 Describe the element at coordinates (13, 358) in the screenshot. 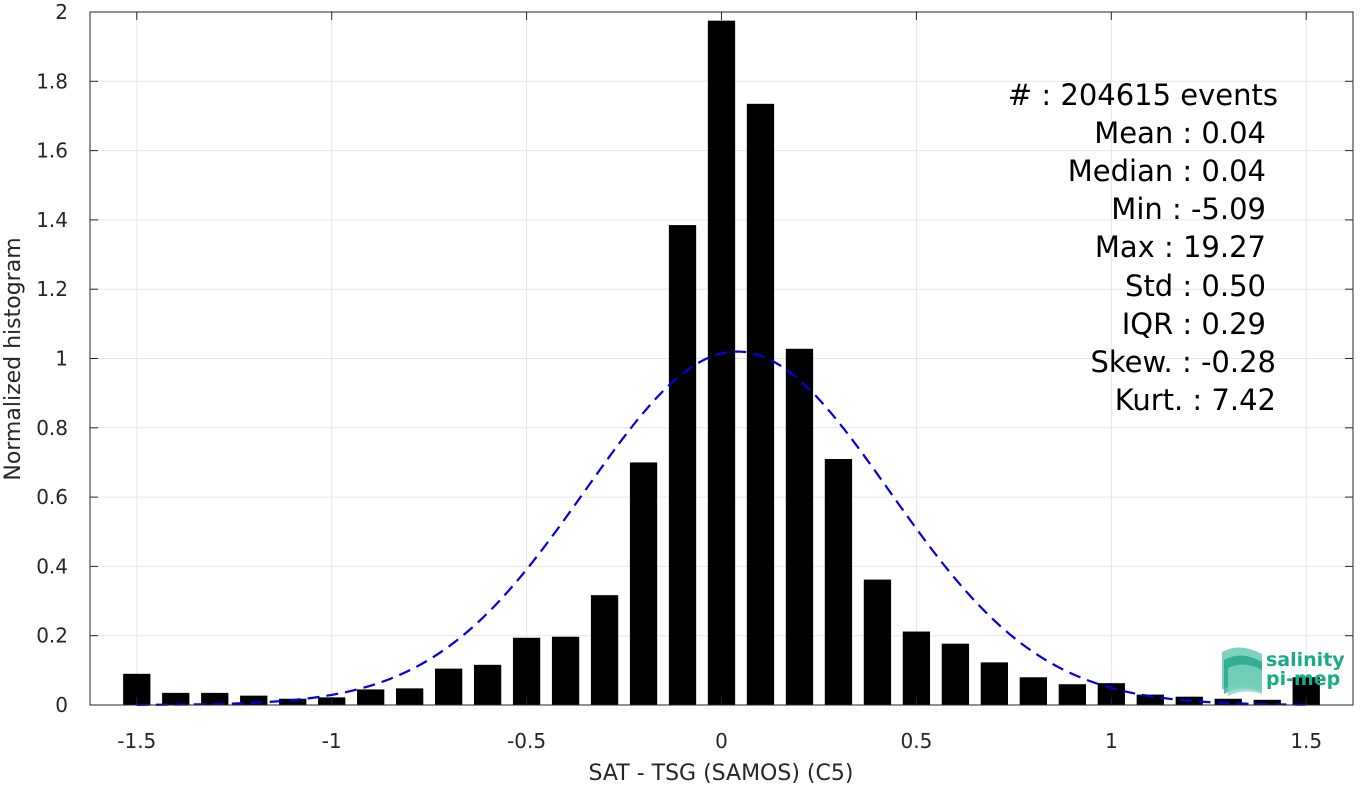

I see `y-axis-label: Normalized histogram` at that location.